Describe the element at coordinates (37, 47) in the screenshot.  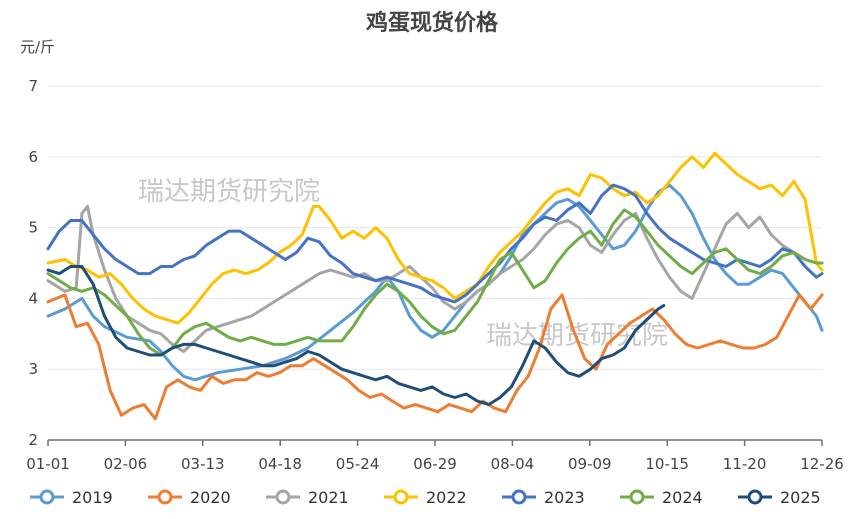
I see `y-axis-unit-label: 元/斤` at that location.